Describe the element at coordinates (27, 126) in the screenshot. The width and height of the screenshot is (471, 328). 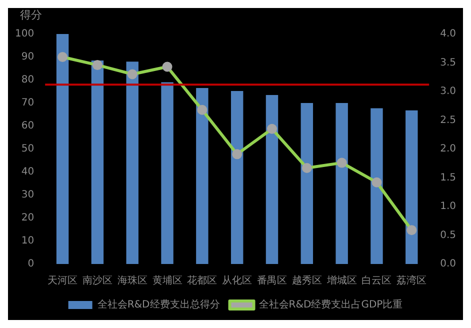
I see `y-tick-label: 60` at that location.